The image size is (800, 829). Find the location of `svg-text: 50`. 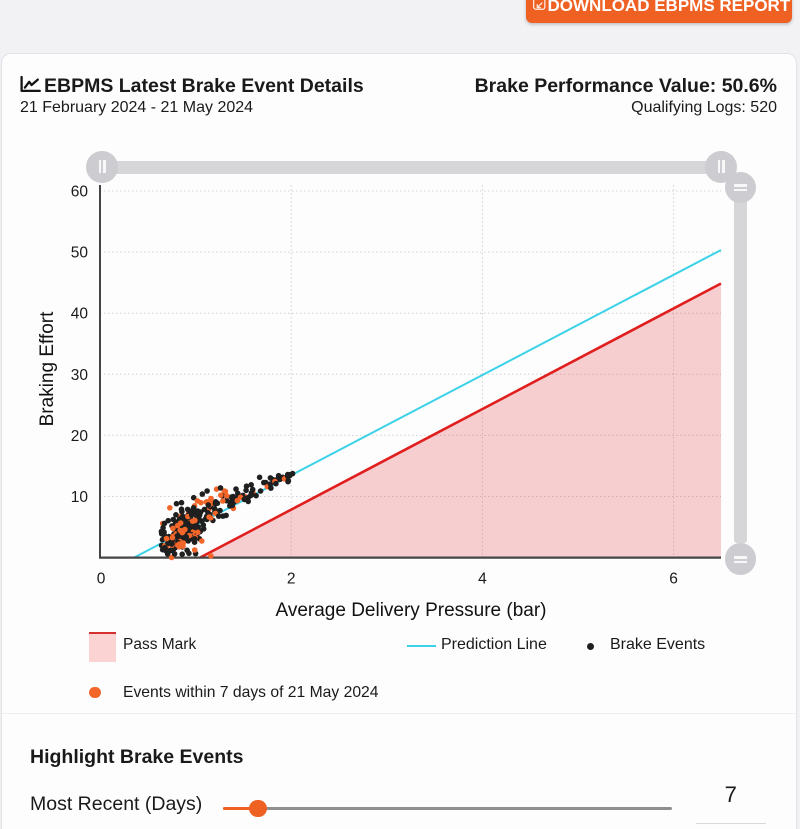

svg-text: 50 is located at coordinates (80, 253).